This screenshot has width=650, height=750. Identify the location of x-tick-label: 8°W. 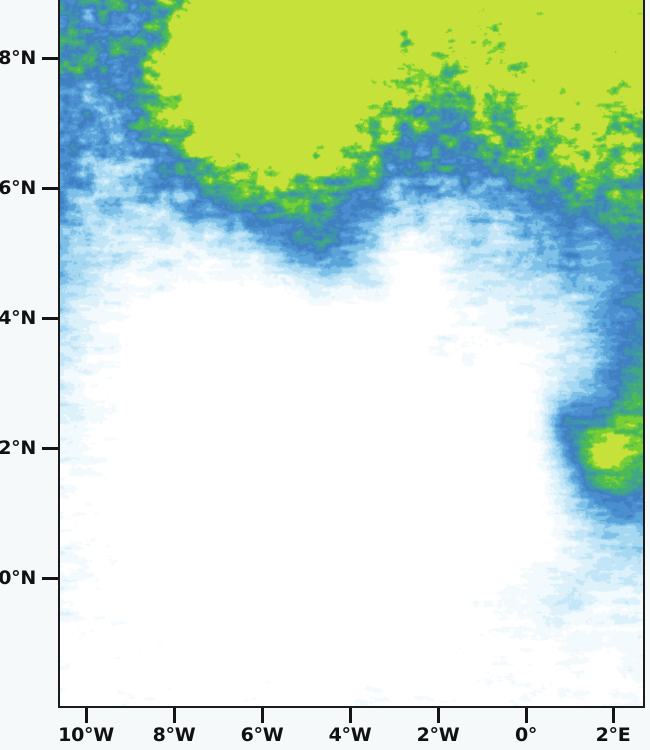
(174, 735).